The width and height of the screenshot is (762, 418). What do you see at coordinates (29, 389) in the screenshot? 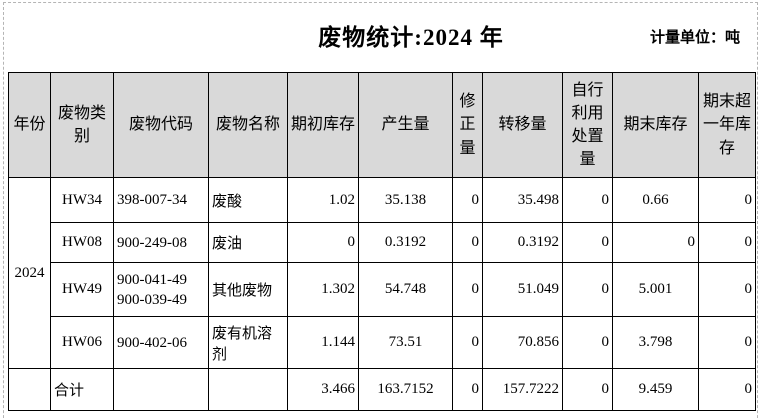
I see `year-cell-empty` at bounding box center [29, 389].